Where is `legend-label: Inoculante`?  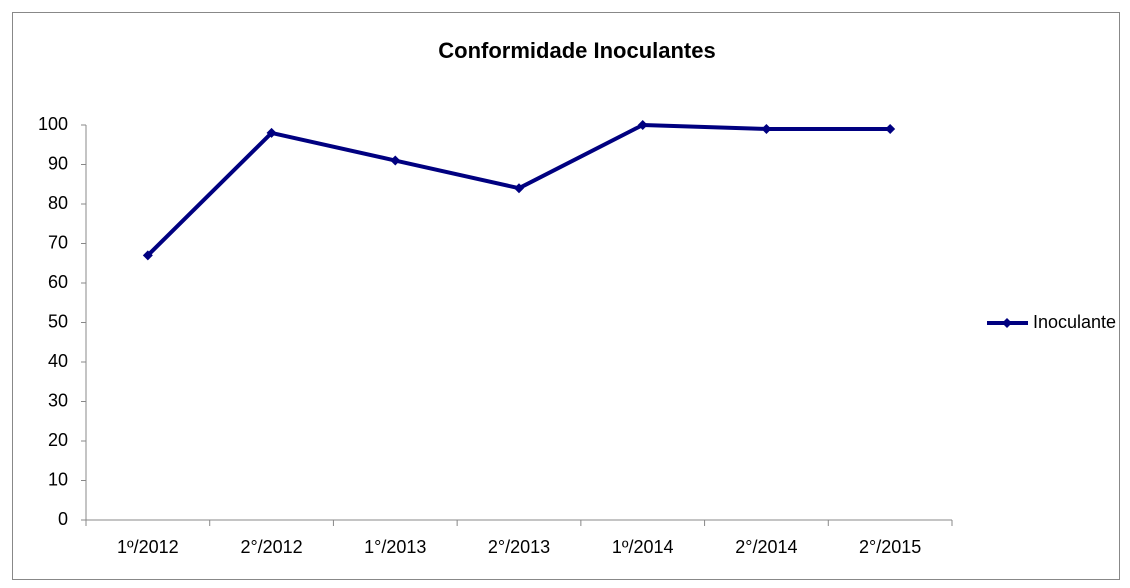 legend-label: Inoculante is located at coordinates (1074, 322).